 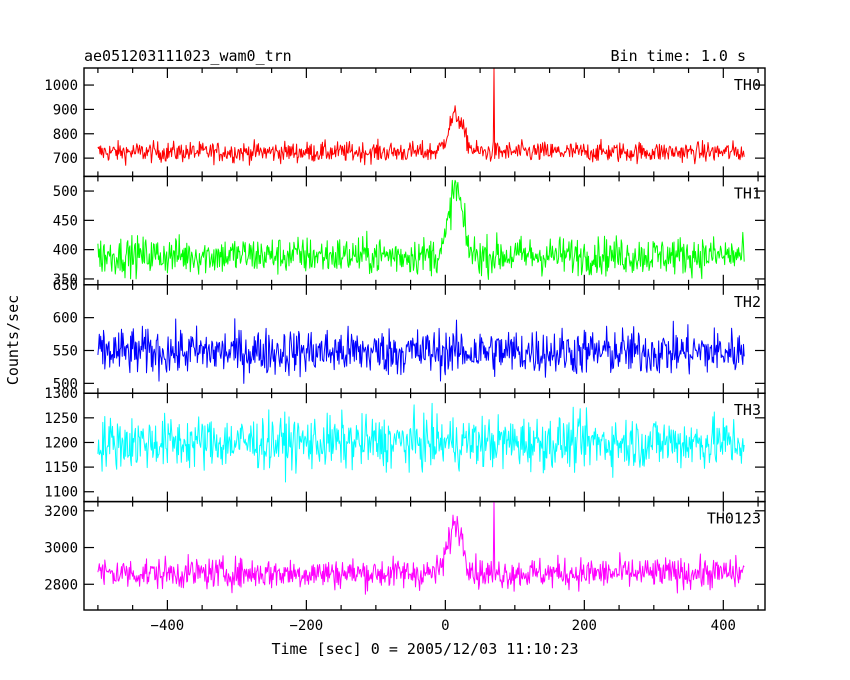 What do you see at coordinates (421, 442) in the screenshot?
I see `series-line-th3` at bounding box center [421, 442].